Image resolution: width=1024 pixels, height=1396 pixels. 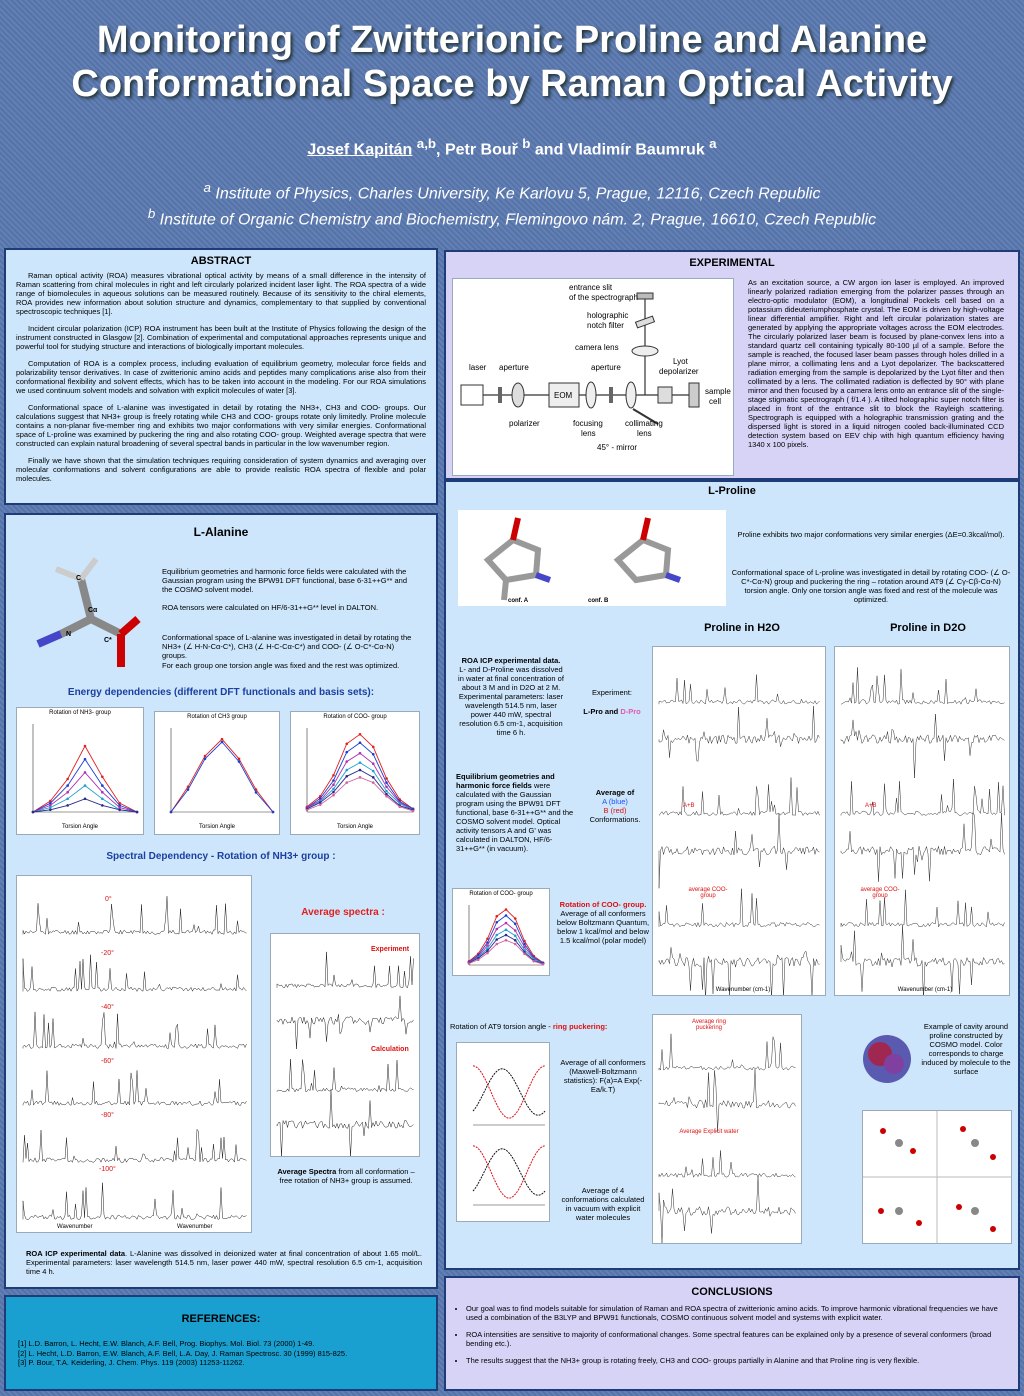 I want to click on energy-chart-nh3: Rotation of NH3- group Torsion Angle, so click(x=80, y=771).